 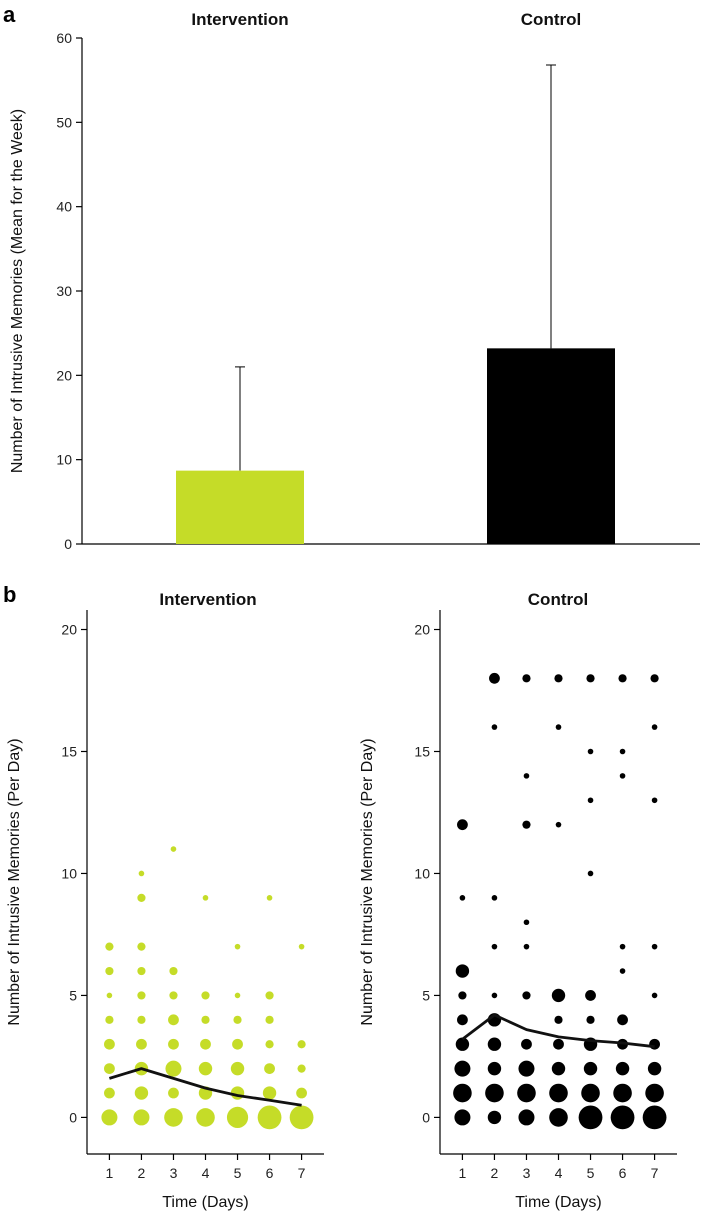 I want to click on category-title: Intervention, so click(x=239, y=19).